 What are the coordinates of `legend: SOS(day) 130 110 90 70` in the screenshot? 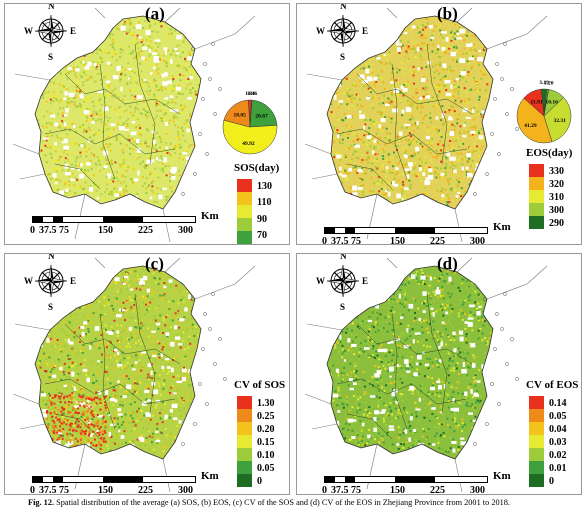 It's located at (261, 203).